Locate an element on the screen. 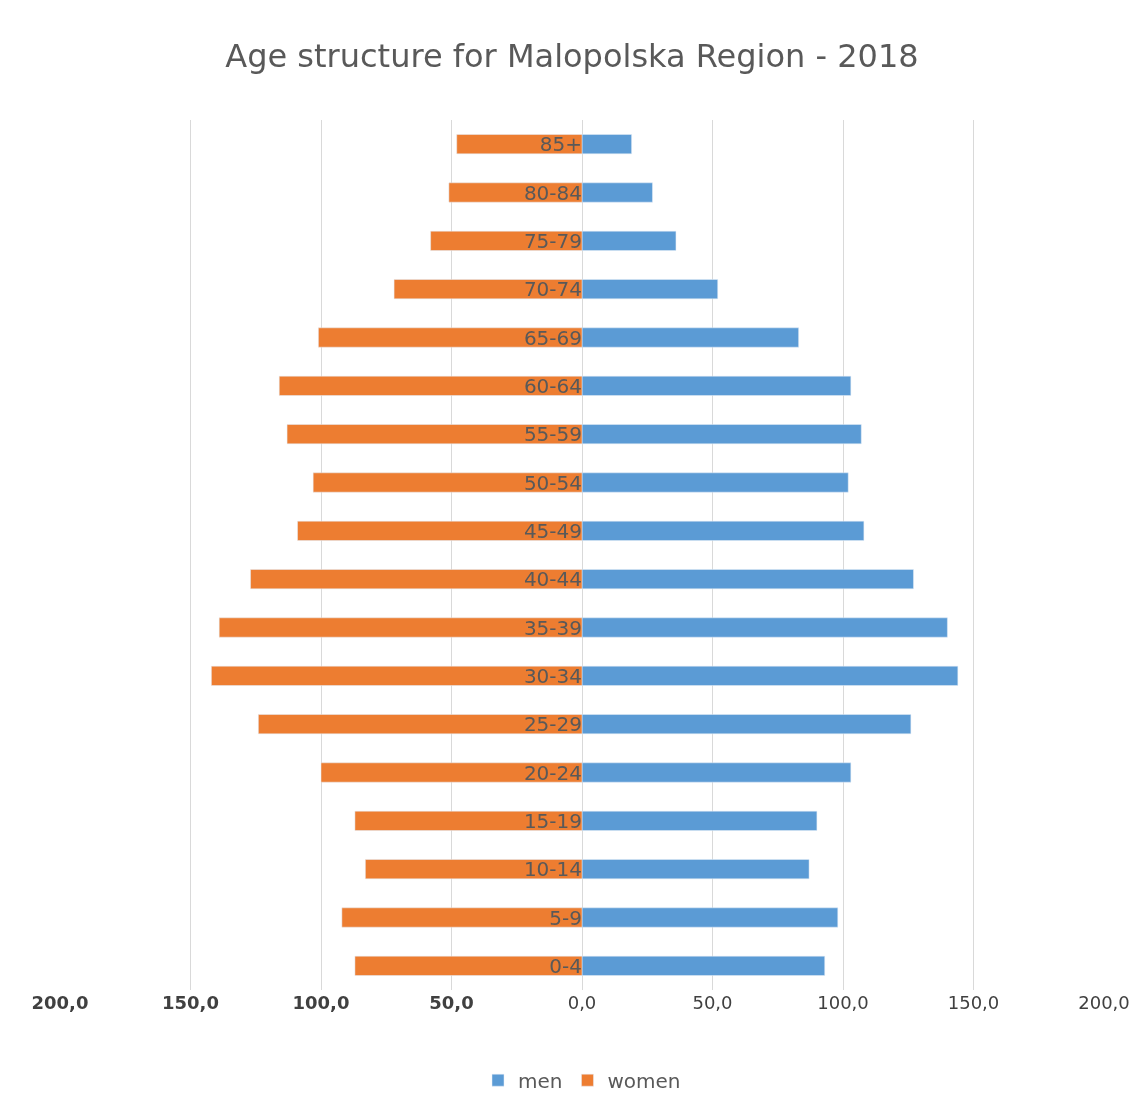 This screenshot has height=1111, width=1144. y-tick-label: 70-74 is located at coordinates (552, 289).